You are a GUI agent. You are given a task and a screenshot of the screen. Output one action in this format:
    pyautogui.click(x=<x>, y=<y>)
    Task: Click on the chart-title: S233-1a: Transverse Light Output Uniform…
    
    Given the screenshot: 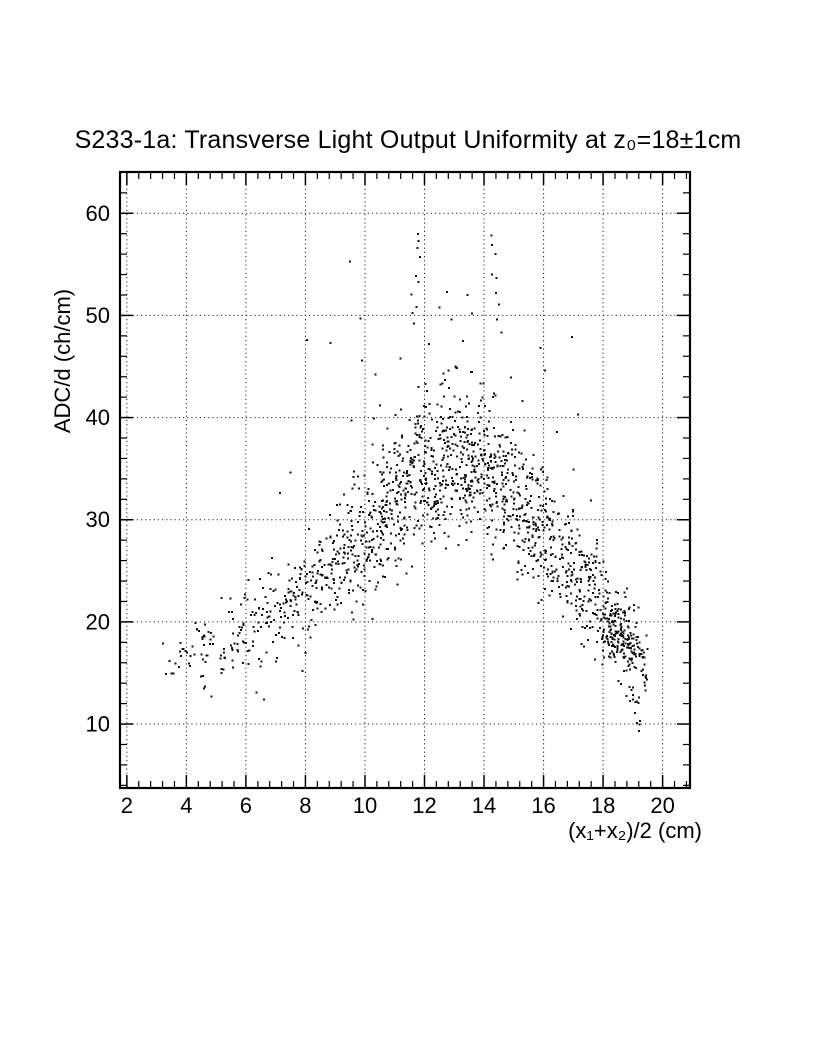 What is the action you would take?
    pyautogui.click(x=408, y=140)
    